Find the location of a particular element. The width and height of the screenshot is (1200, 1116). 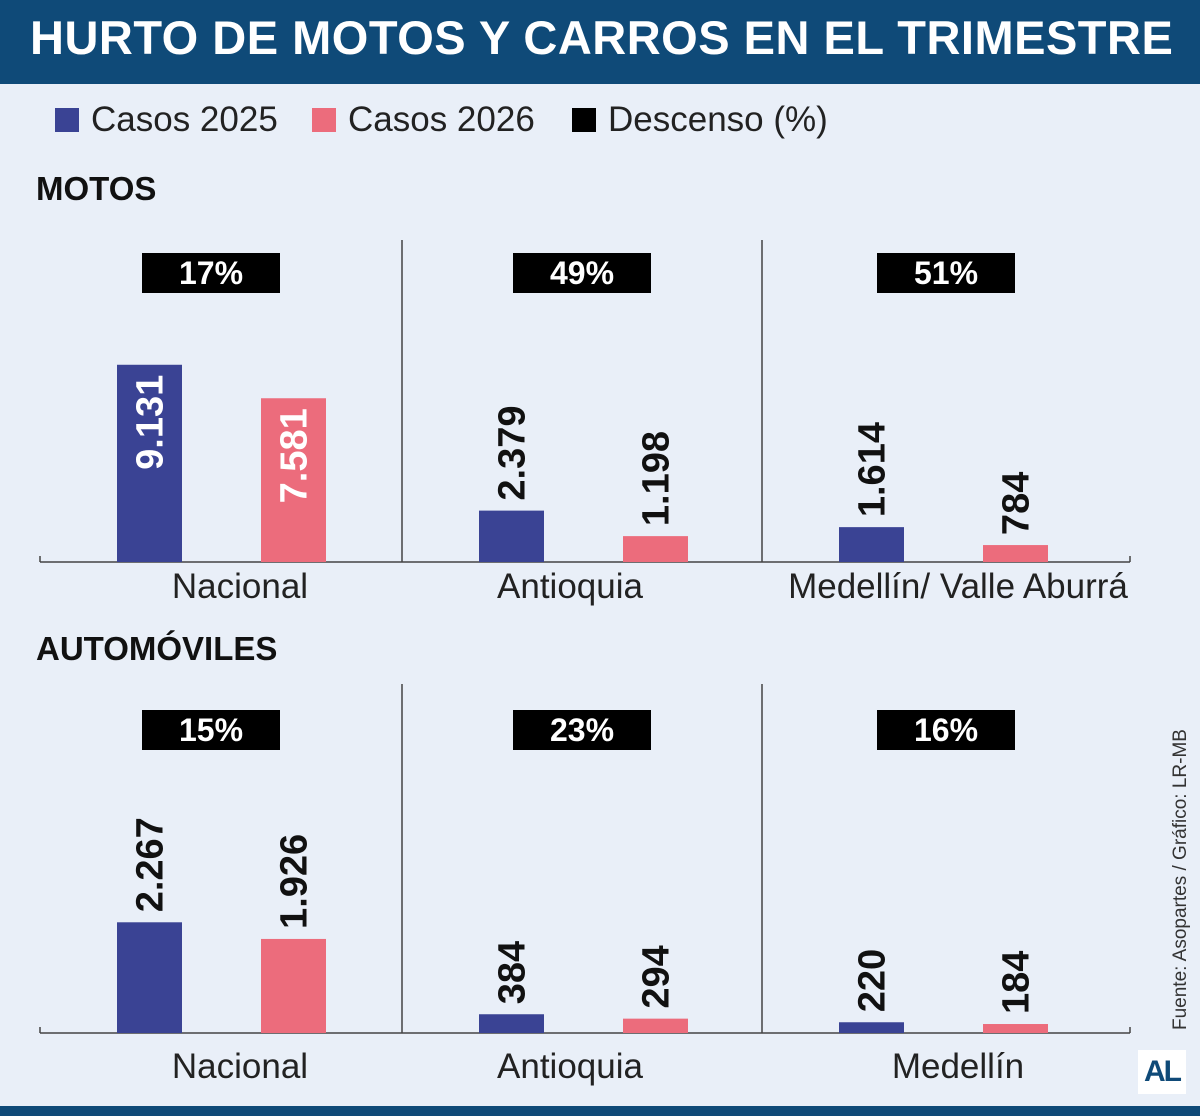

data-label: 784 is located at coordinates (1017, 503).